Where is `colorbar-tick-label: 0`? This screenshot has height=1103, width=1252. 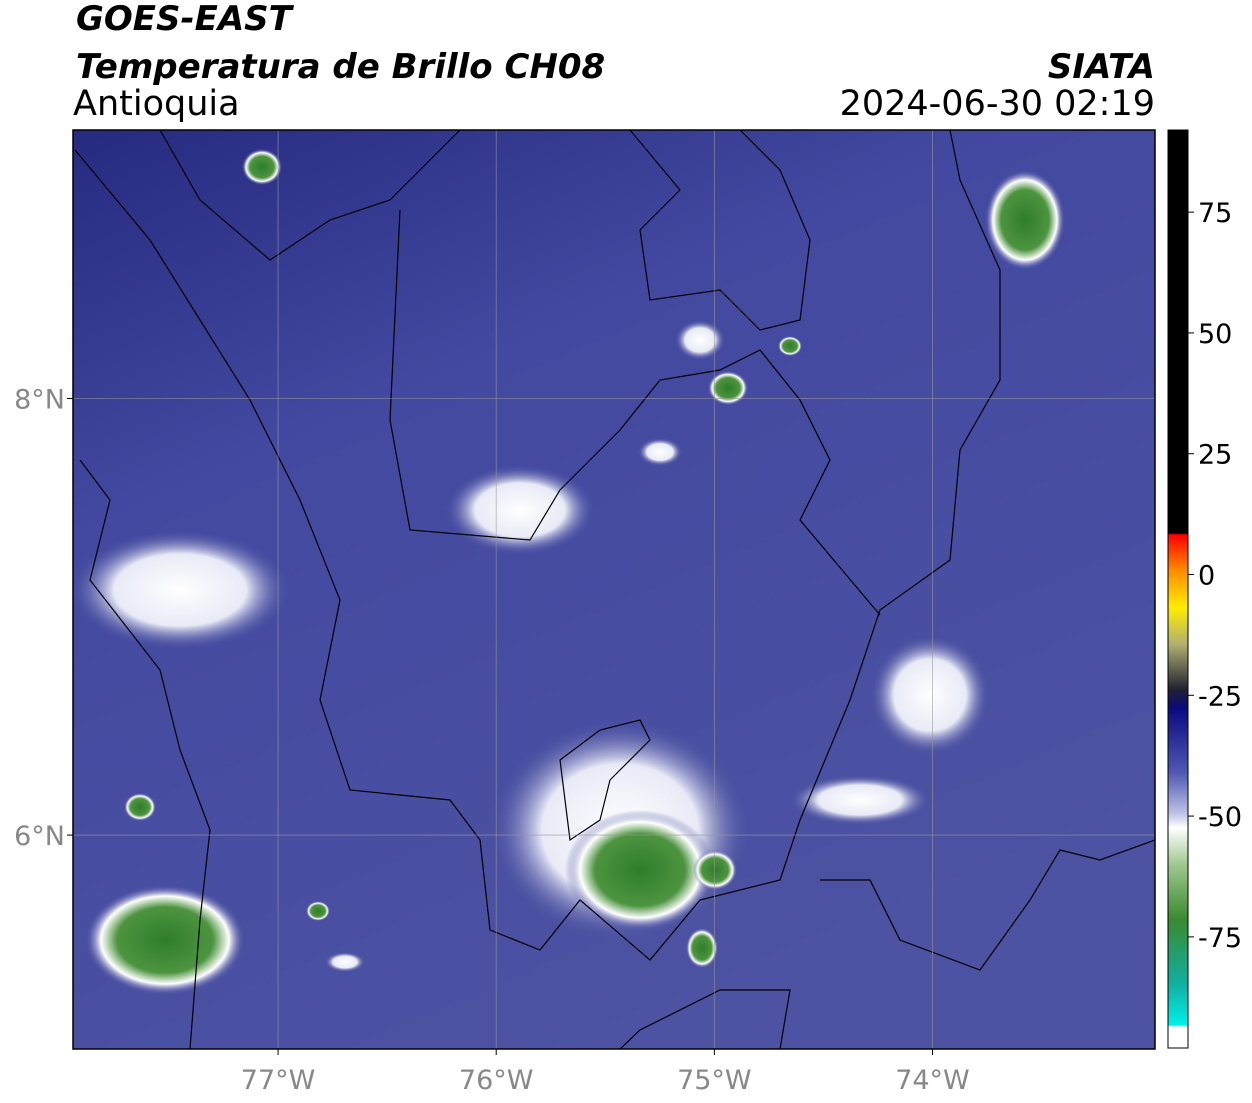 colorbar-tick-label: 0 is located at coordinates (1206, 576).